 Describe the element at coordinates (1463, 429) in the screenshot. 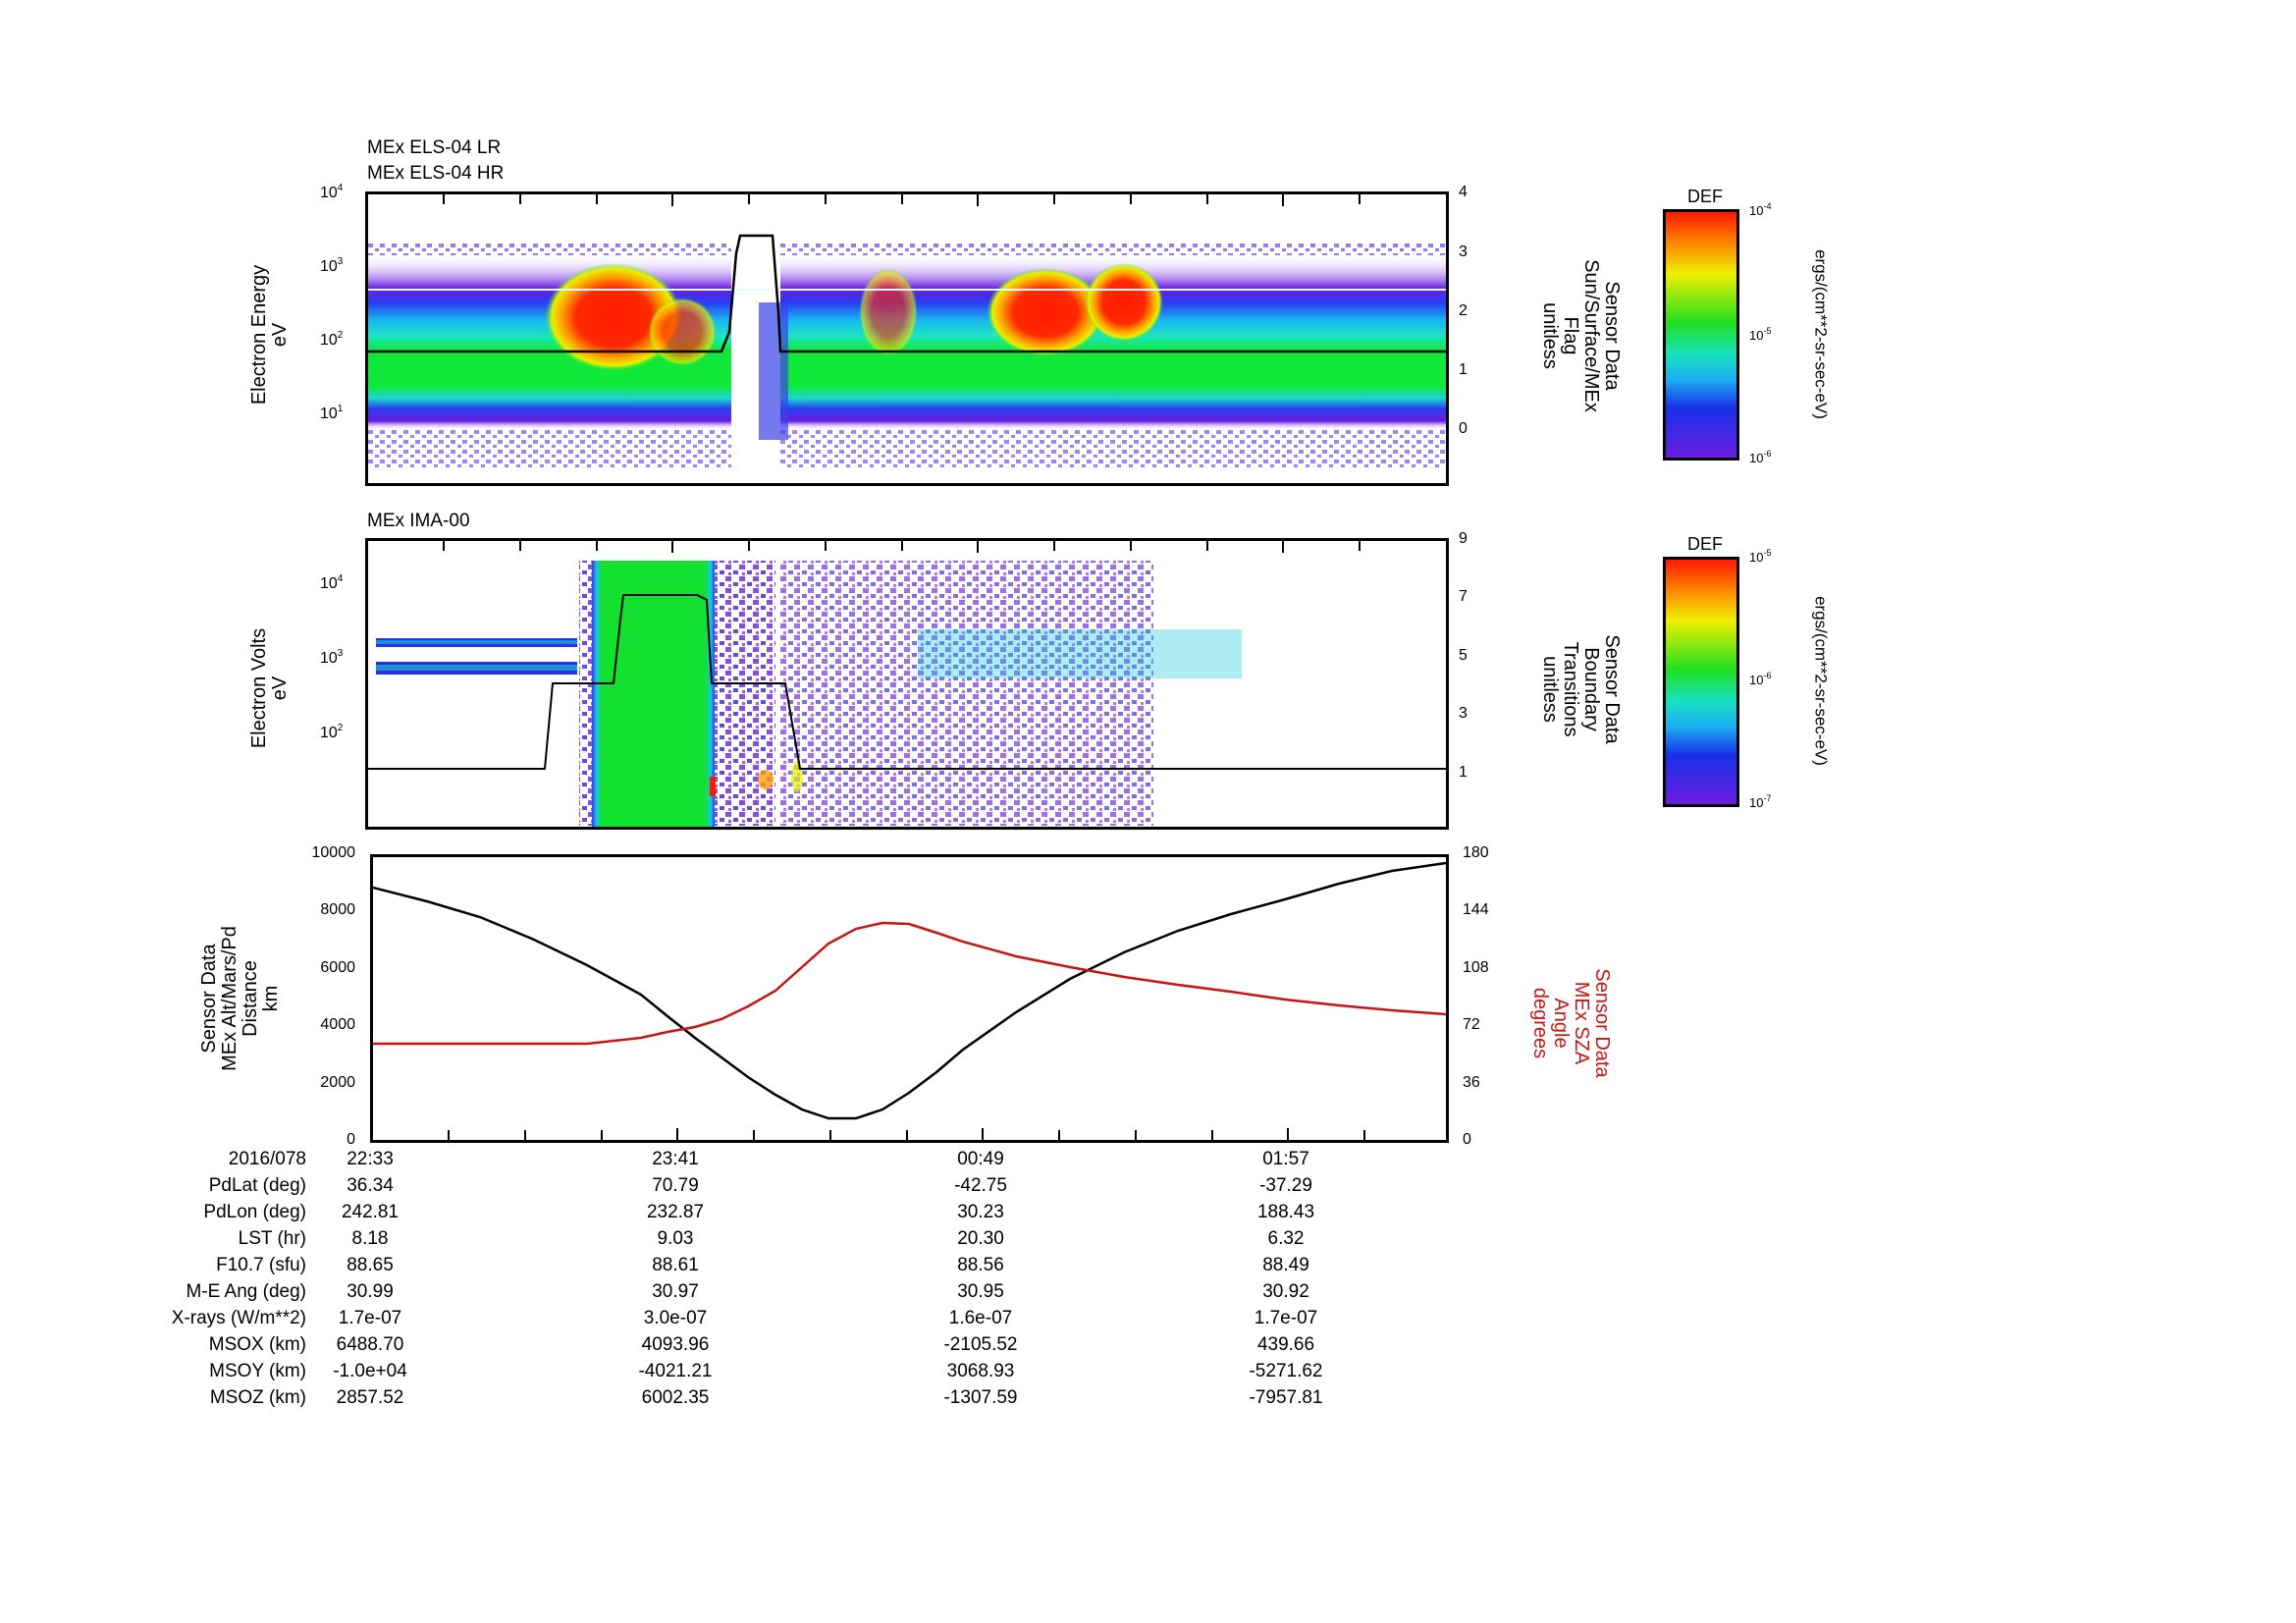

I see `els-y2tick-0: 0` at that location.